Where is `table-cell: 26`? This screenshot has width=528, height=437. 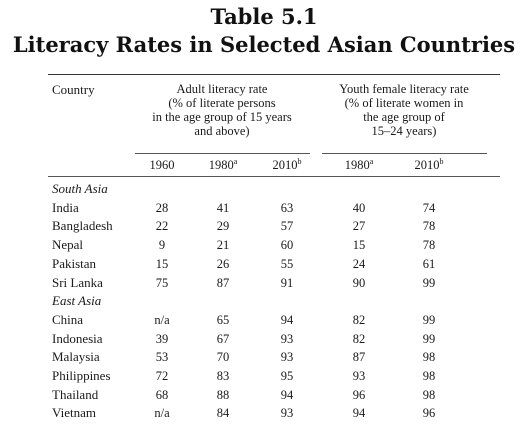
table-cell: 26 is located at coordinates (223, 263).